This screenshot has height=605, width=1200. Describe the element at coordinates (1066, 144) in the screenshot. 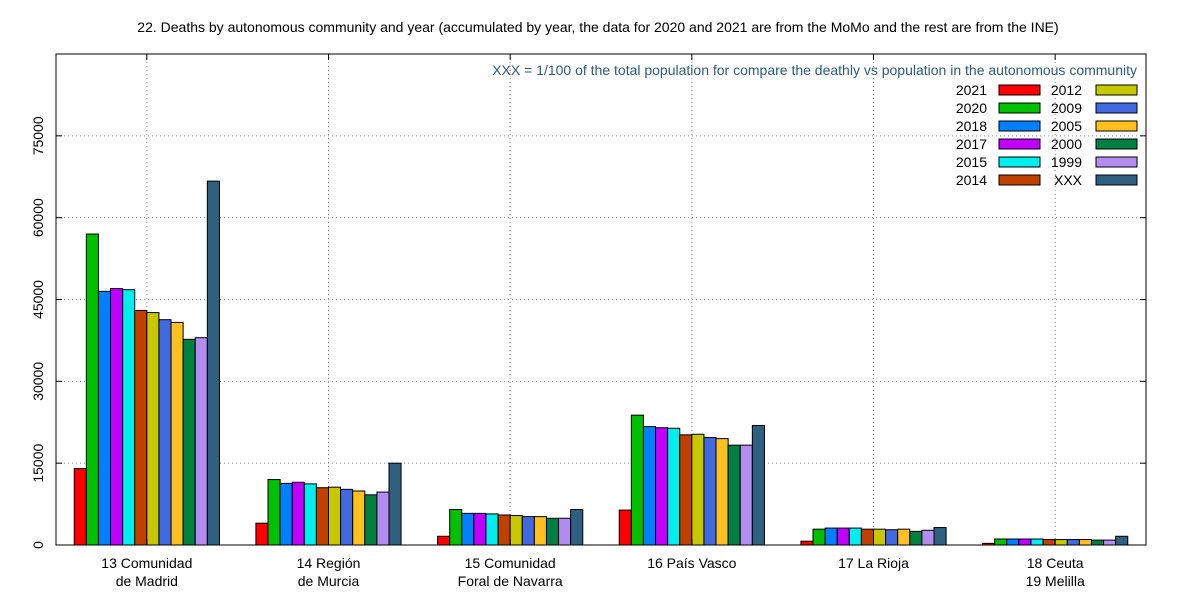

I see `legend-label-2000: 2000` at that location.